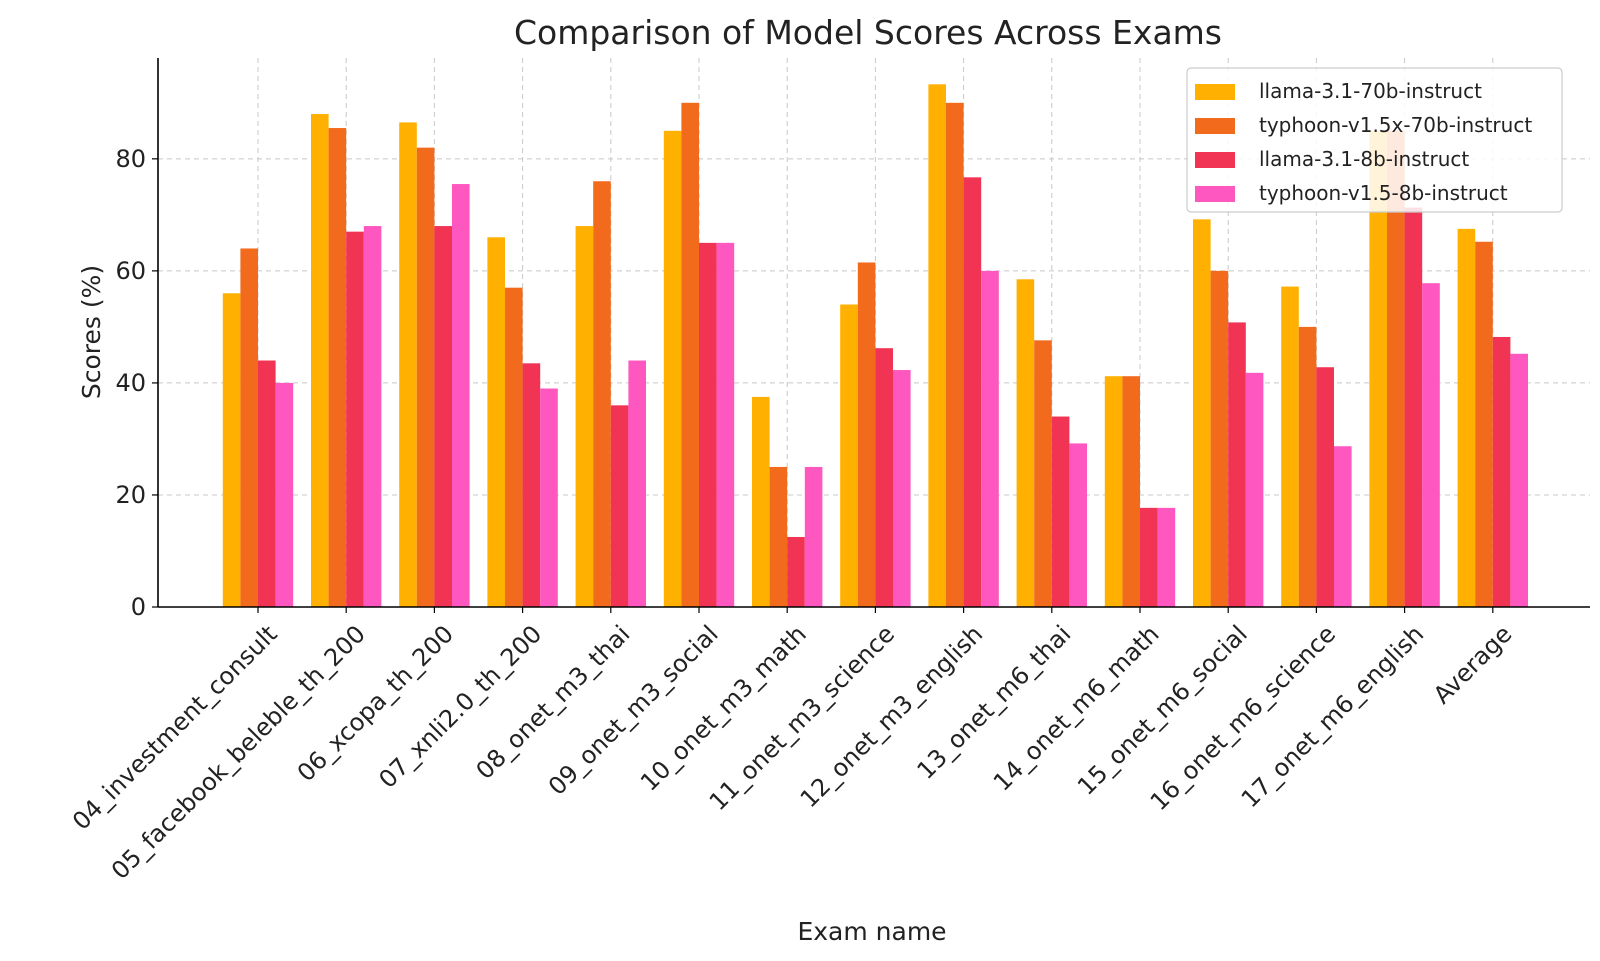 The width and height of the screenshot is (1600, 961). I want to click on legend-label: typhoon-v1.5-8b-instruct, so click(1383, 193).